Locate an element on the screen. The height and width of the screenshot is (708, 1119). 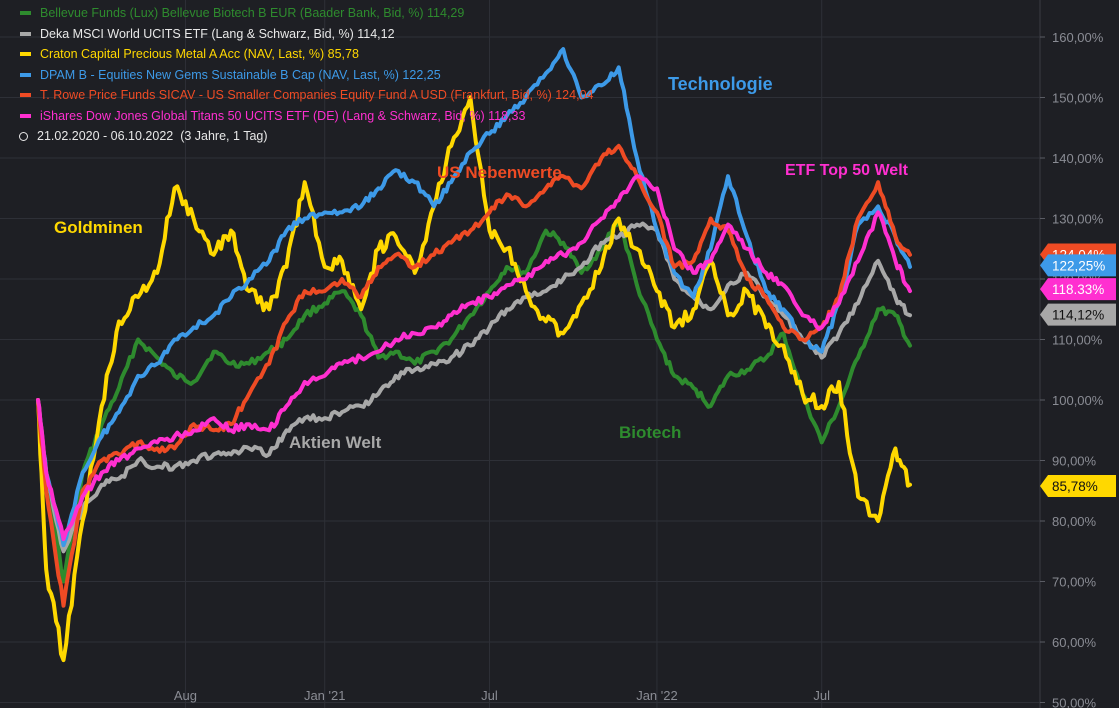
y-tick-label: 70,00% is located at coordinates (1074, 582).